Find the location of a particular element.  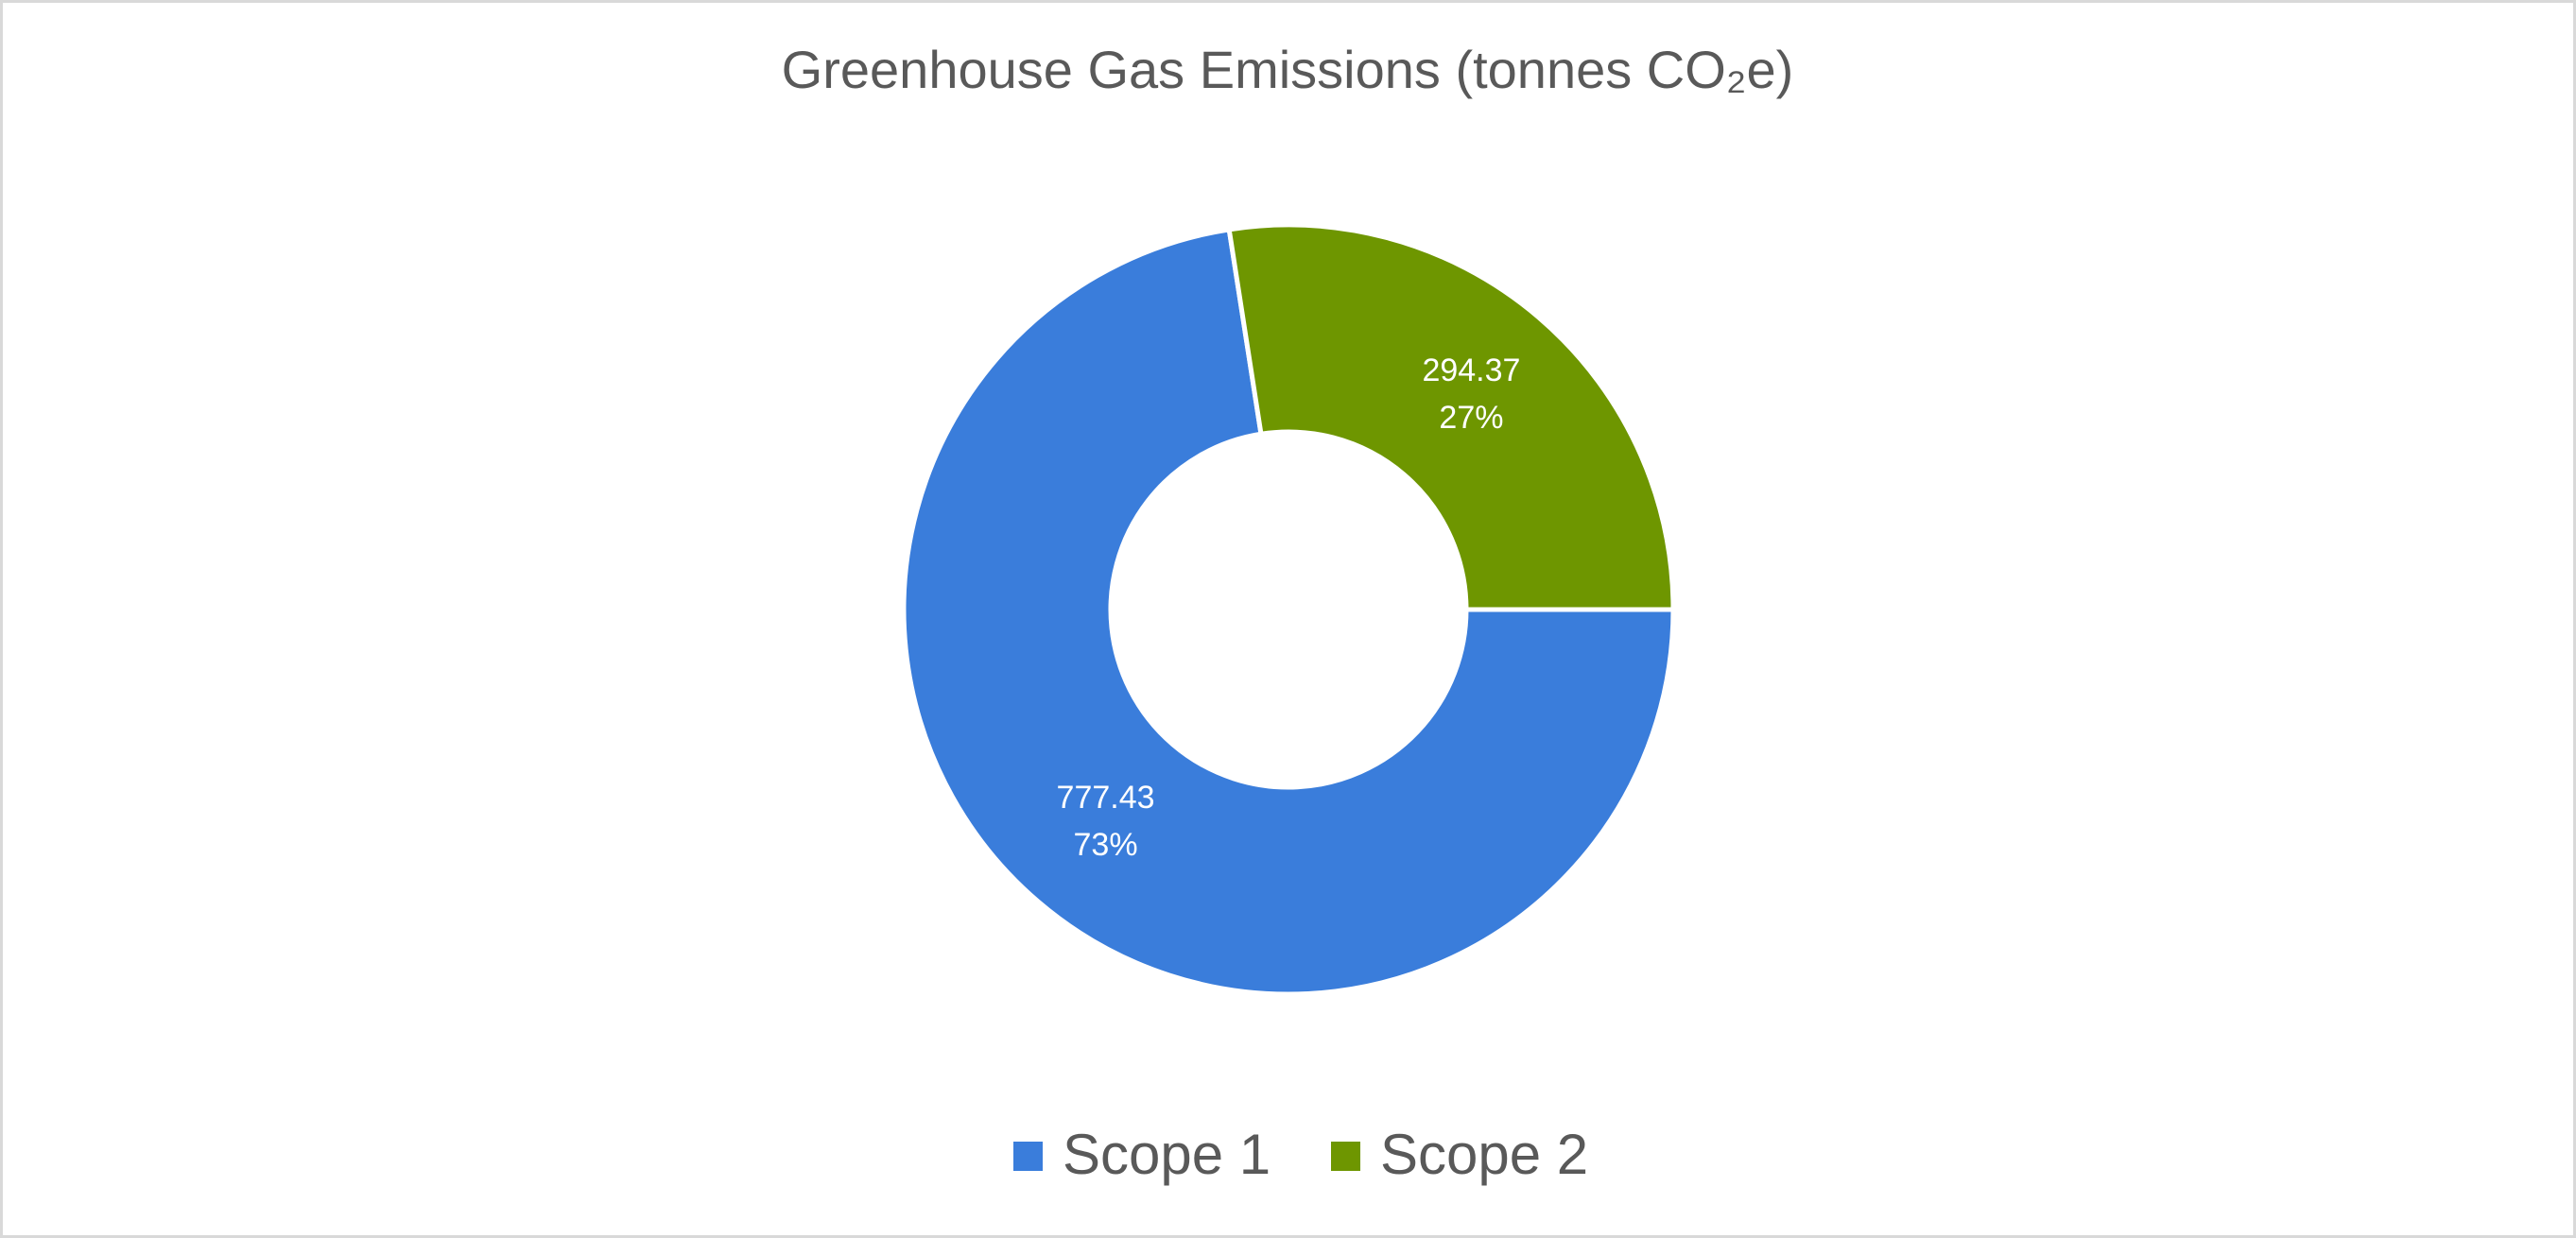

legend-label: Scope 1 is located at coordinates (1167, 1154).